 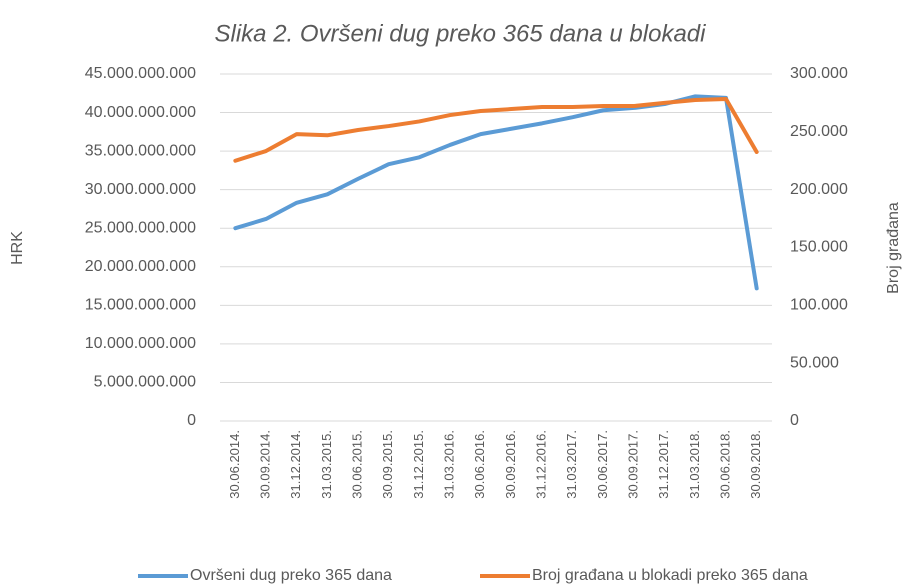 What do you see at coordinates (540, 464) in the screenshot?
I see `x-tick-label: 31.12.2016.` at bounding box center [540, 464].